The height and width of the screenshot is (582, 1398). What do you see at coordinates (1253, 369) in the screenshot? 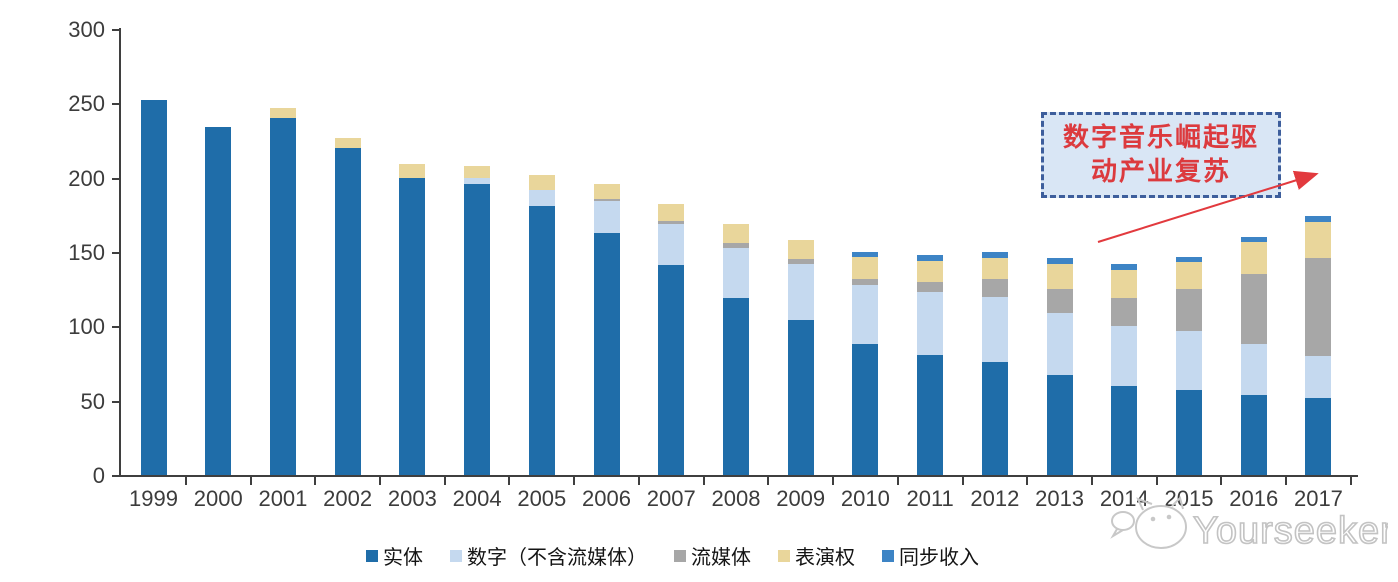
I see `bar-segment-2016-数字（不含流媒体）` at bounding box center [1253, 369].